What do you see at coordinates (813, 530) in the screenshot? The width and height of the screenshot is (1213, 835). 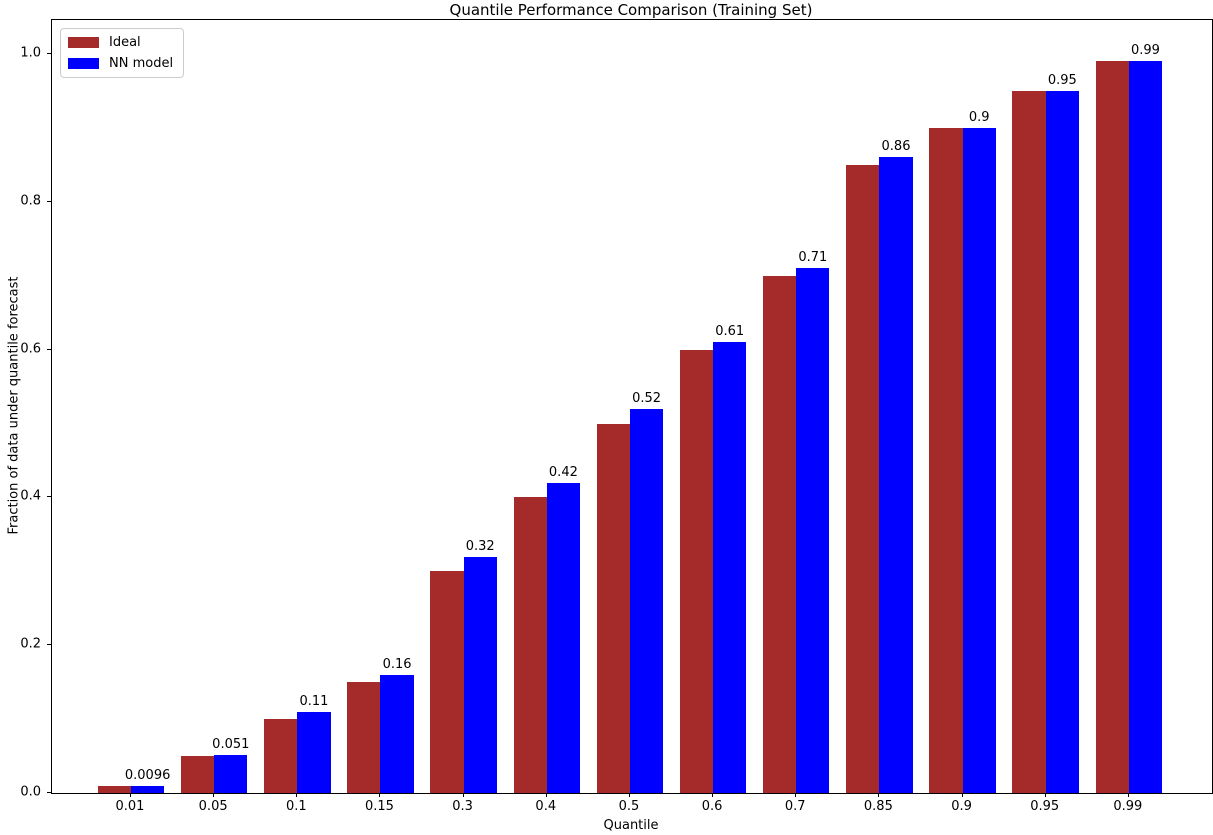 I see `bar-nn-model-0.7` at bounding box center [813, 530].